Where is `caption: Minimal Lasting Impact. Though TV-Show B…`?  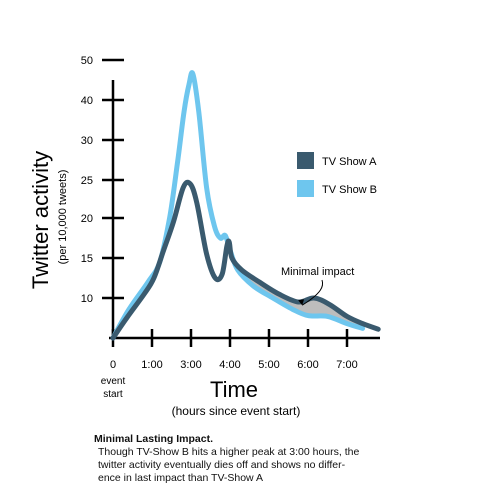 caption: Minimal Lasting Impact. Though TV-Show B… is located at coordinates (294, 459).